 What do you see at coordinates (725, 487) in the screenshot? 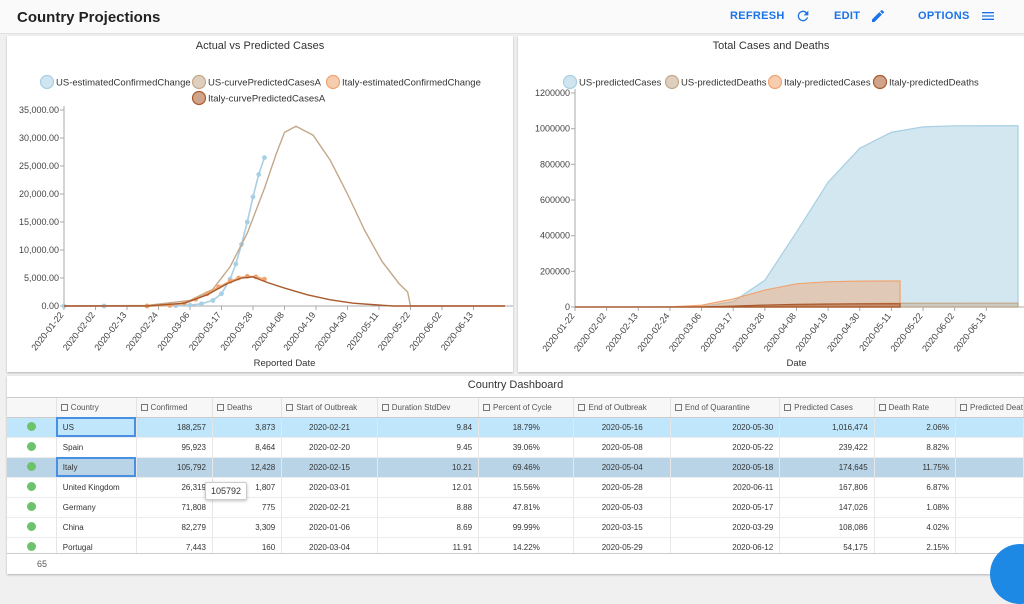
I see `table-cell: 2020-06-11` at bounding box center [725, 487].